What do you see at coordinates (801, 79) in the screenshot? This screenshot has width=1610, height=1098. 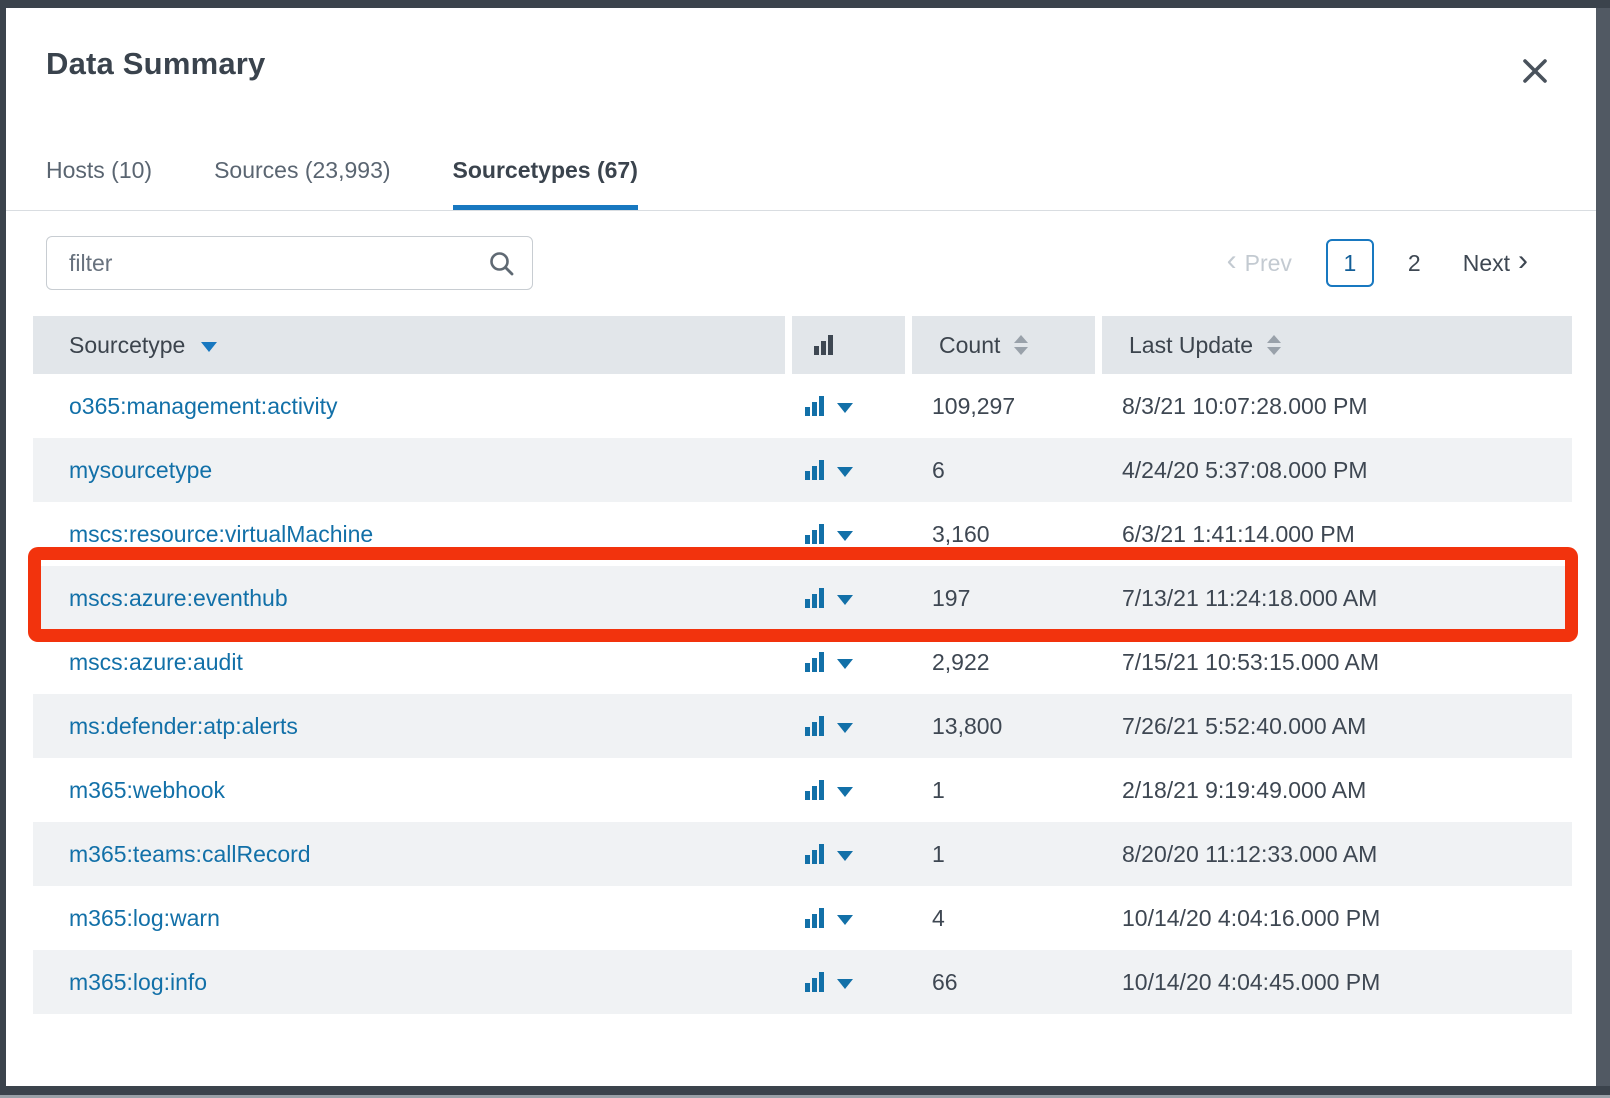 I see `modal-header: Data Summary` at bounding box center [801, 79].